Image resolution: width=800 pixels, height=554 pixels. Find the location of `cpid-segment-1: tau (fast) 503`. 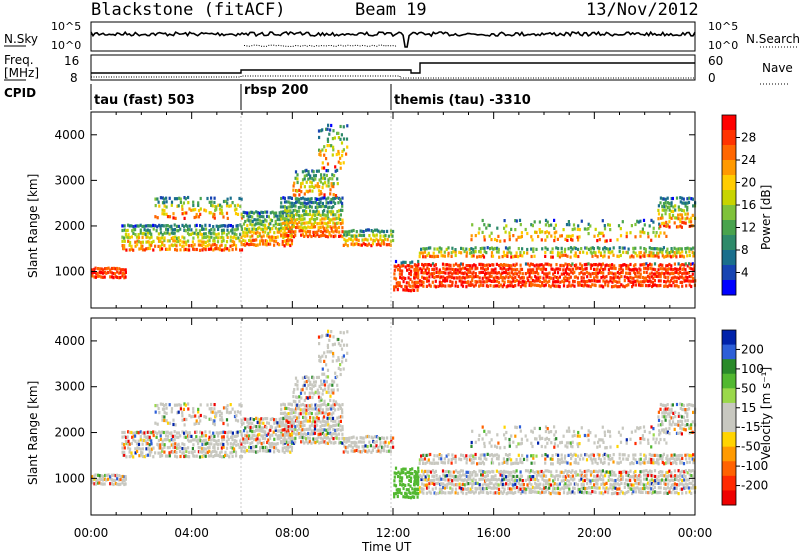

cpid-segment-1: tau (fast) 503 is located at coordinates (144, 100).